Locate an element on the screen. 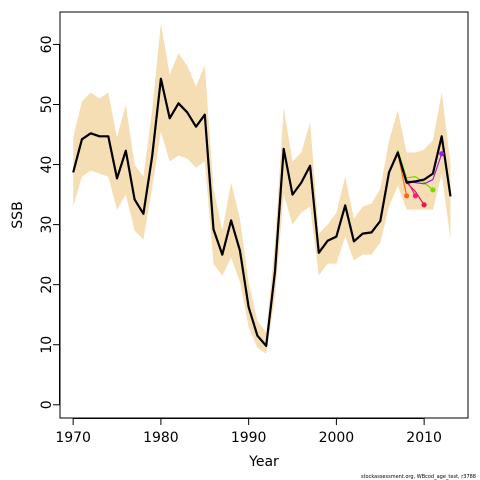 This screenshot has width=480, height=480. x-tick-label: 1970 is located at coordinates (73, 438).